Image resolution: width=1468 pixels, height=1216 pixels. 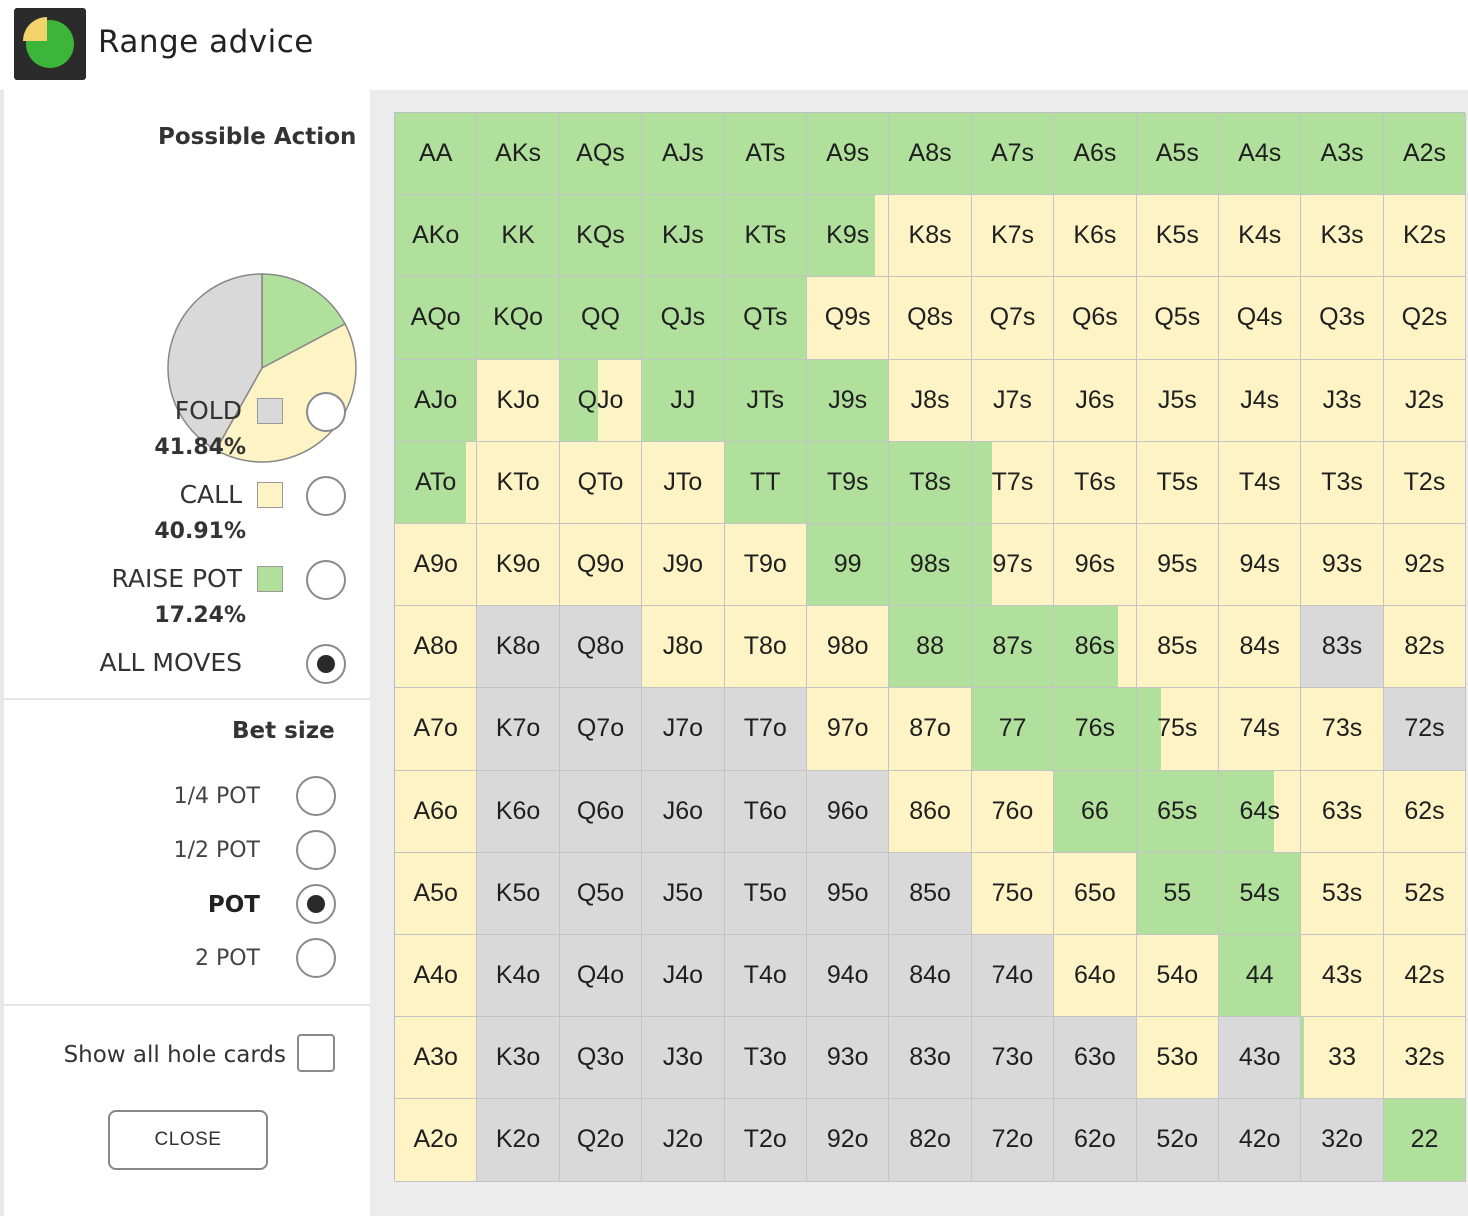 I want to click on hand-cell-32s: 32s, so click(x=1425, y=1058).